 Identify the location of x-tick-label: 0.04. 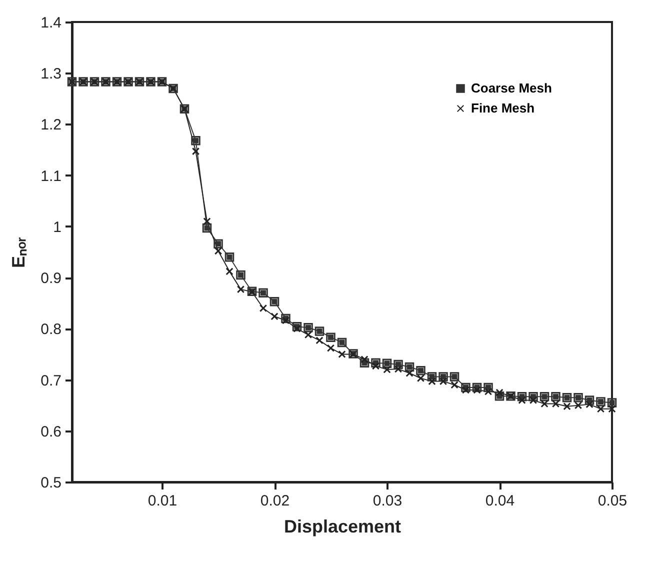
(500, 501).